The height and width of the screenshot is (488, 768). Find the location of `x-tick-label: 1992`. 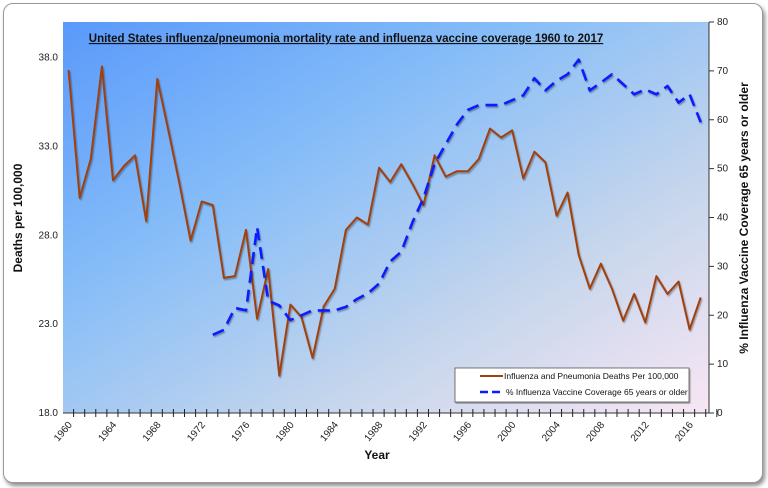

x-tick-label: 1992 is located at coordinates (418, 432).